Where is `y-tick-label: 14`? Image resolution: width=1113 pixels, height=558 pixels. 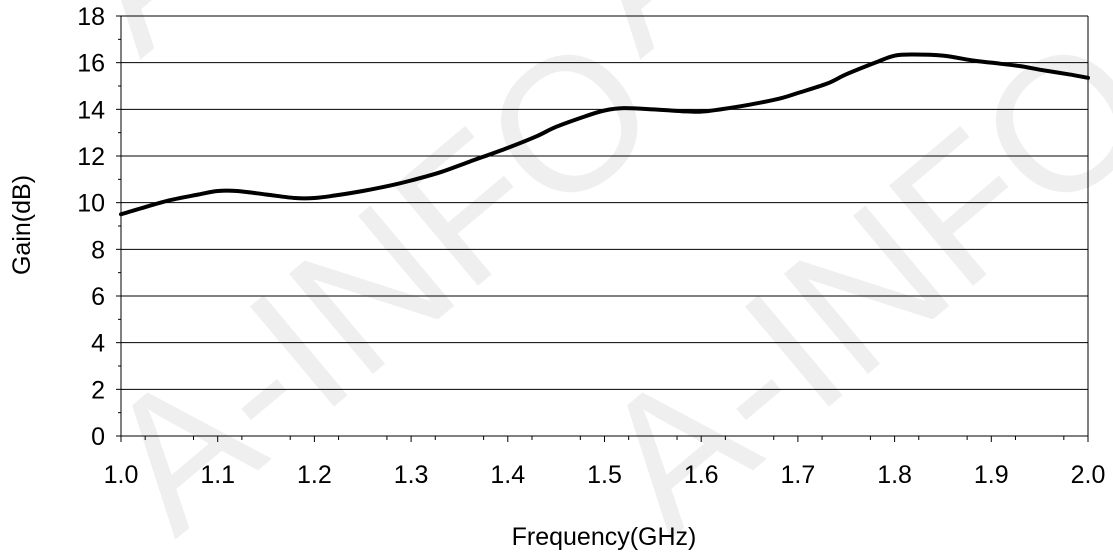 y-tick-label: 14 is located at coordinates (91, 110).